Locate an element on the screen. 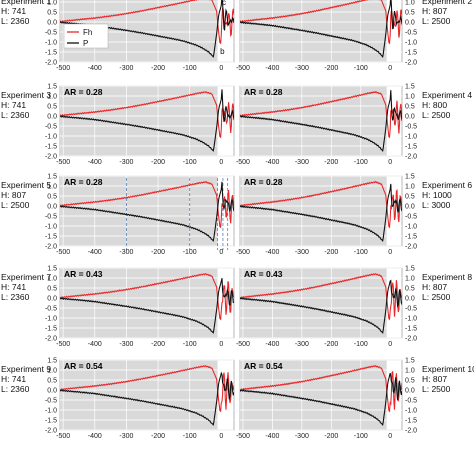 This screenshot has height=474, width=474. experiment-name: Experiment 8 is located at coordinates (447, 277).